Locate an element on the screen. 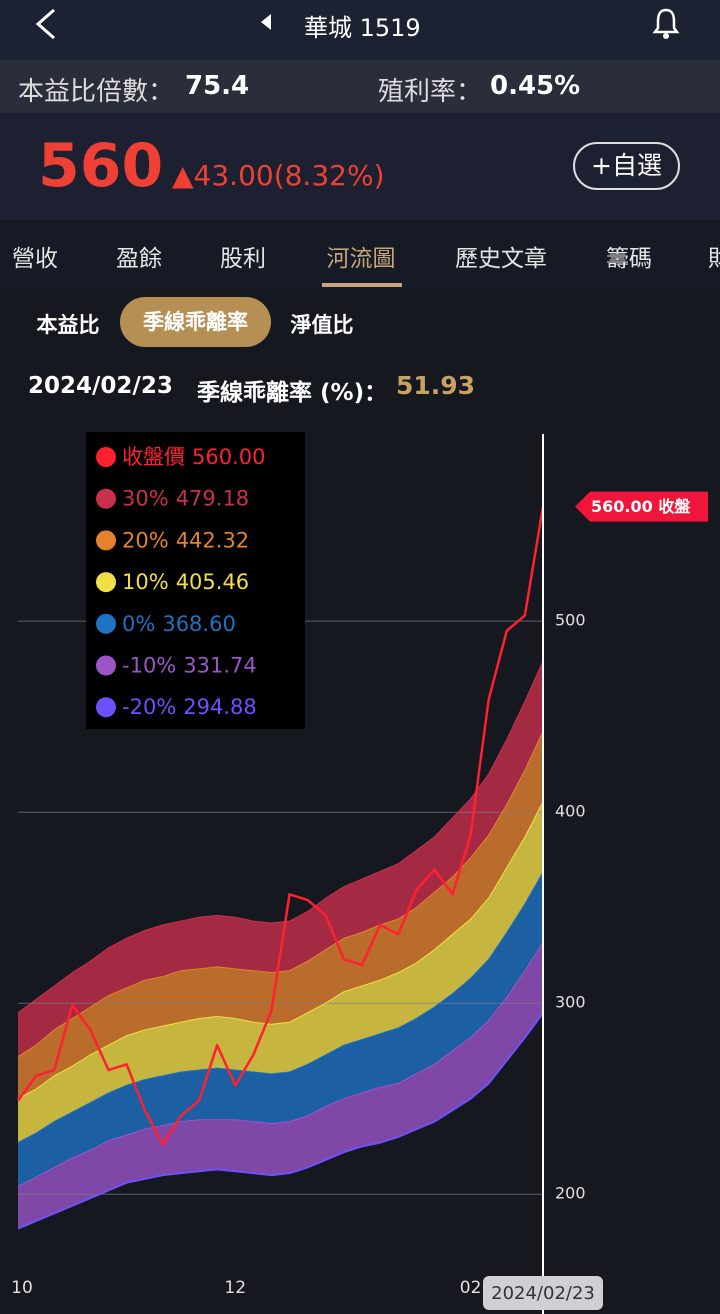  legend-value: 368.60 is located at coordinates (198, 624).